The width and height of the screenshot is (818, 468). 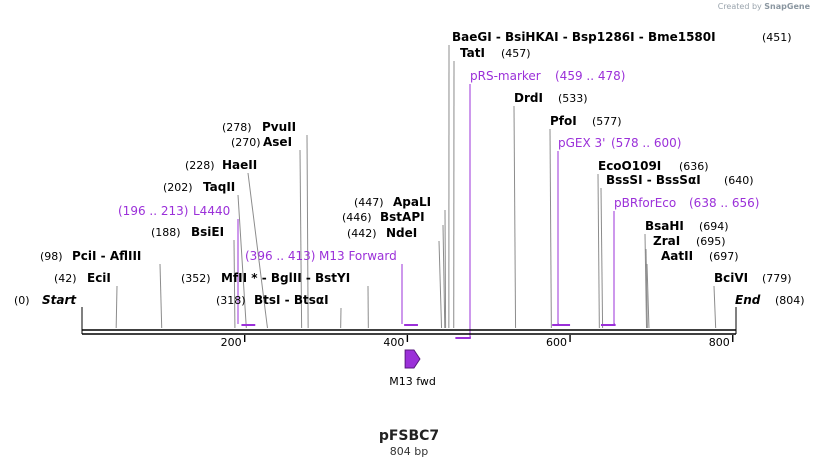 I want to click on primer-prs-marker-range: (459 .. 478), so click(x=590, y=76).